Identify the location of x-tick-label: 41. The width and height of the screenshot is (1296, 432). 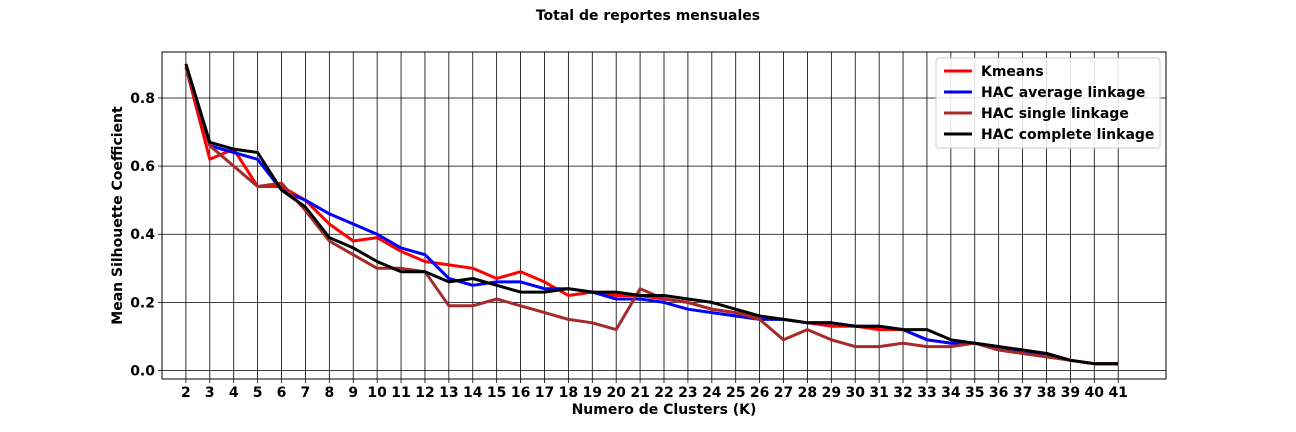
(1117, 393).